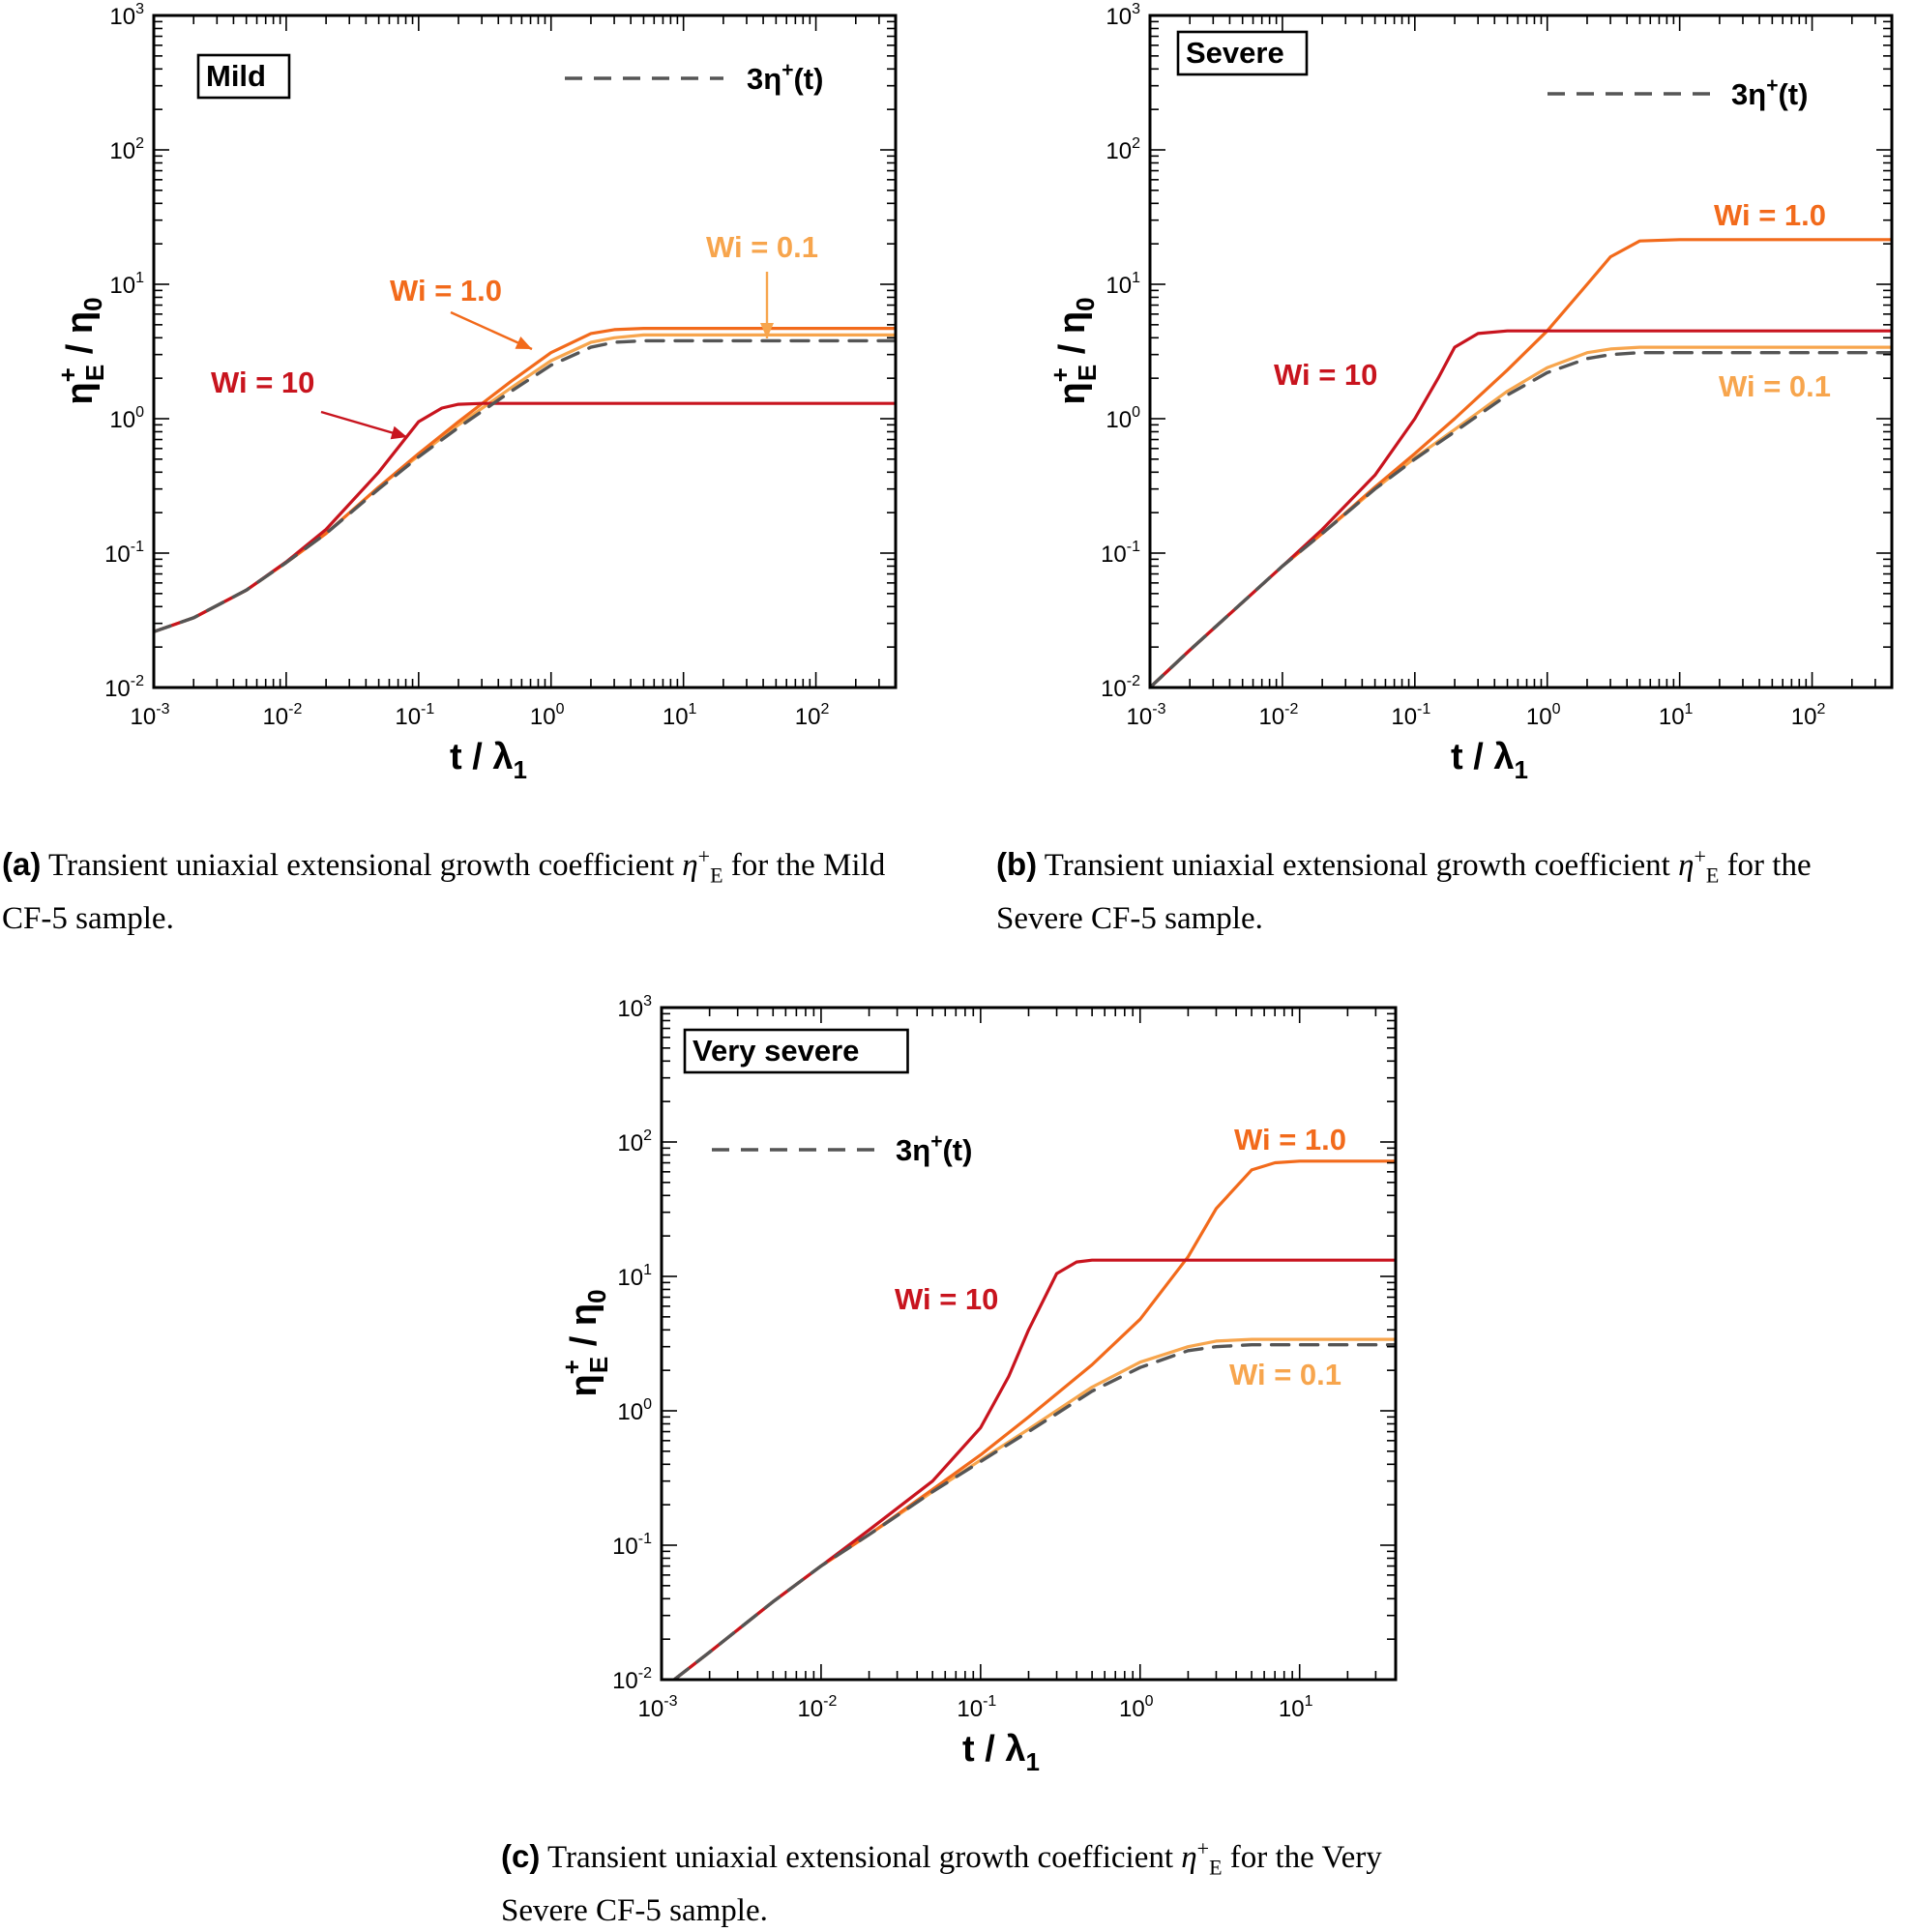 The image size is (1916, 1932). Describe the element at coordinates (690, 865) in the screenshot. I see `caption-a-symbol: η` at that location.